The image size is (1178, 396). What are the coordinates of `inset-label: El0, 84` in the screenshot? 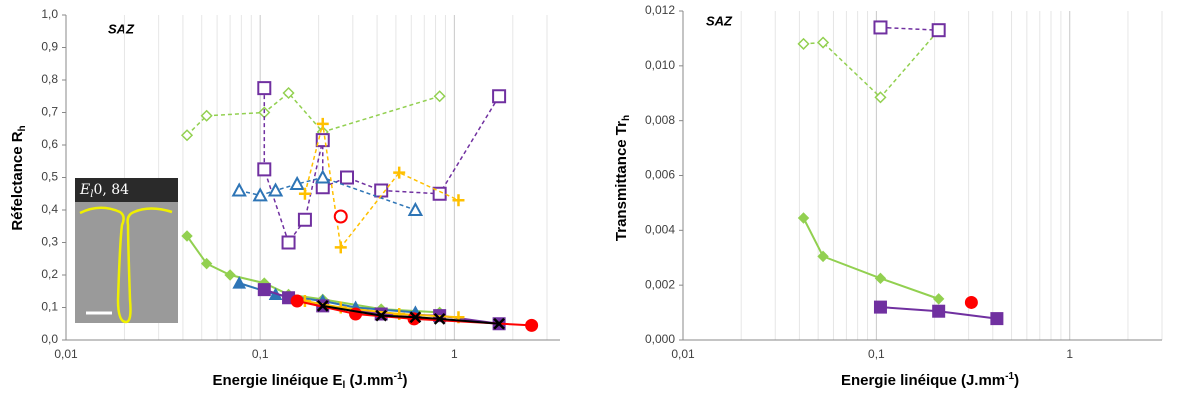 It's located at (104, 191).